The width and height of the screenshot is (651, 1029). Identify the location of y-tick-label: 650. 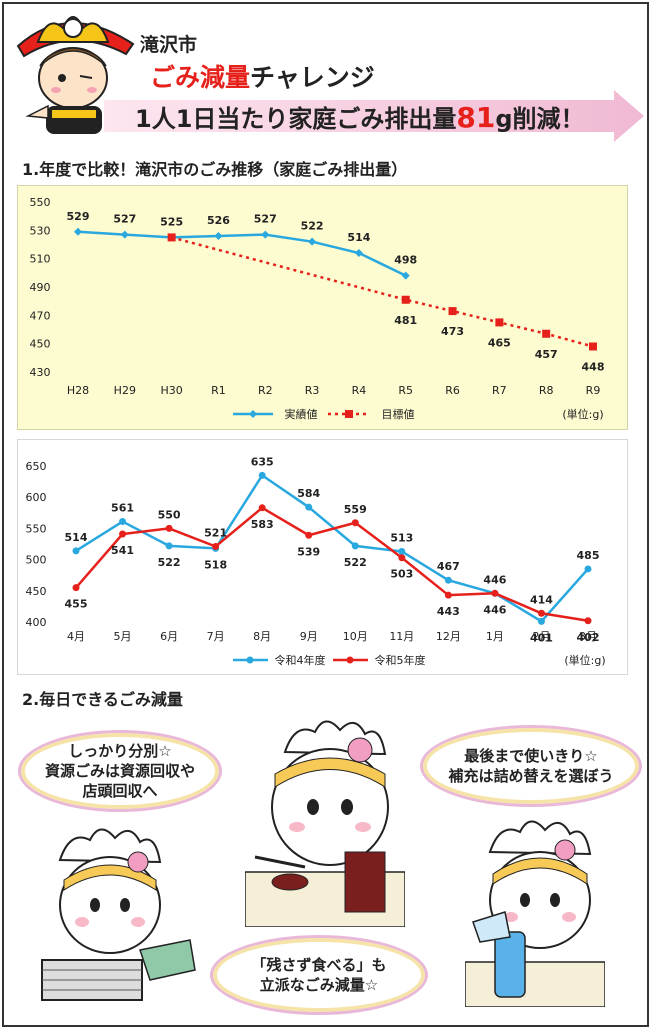
(36, 466).